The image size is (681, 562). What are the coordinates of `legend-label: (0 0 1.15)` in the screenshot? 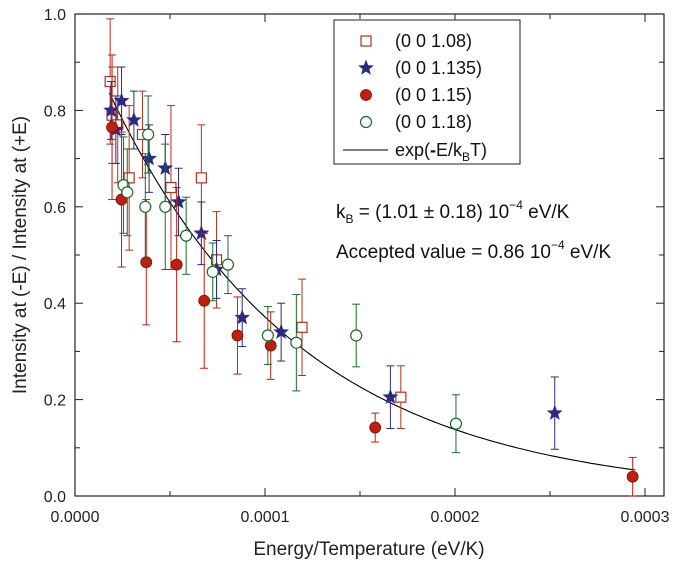 It's located at (433, 95).